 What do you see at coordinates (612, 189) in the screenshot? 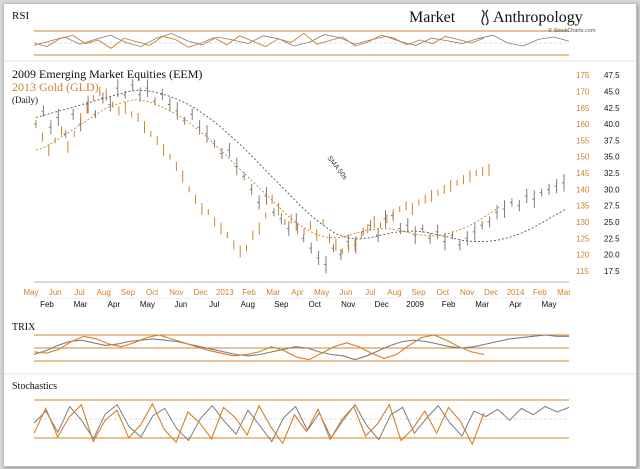
I see `y-tick-eem: 30.0` at bounding box center [612, 189].